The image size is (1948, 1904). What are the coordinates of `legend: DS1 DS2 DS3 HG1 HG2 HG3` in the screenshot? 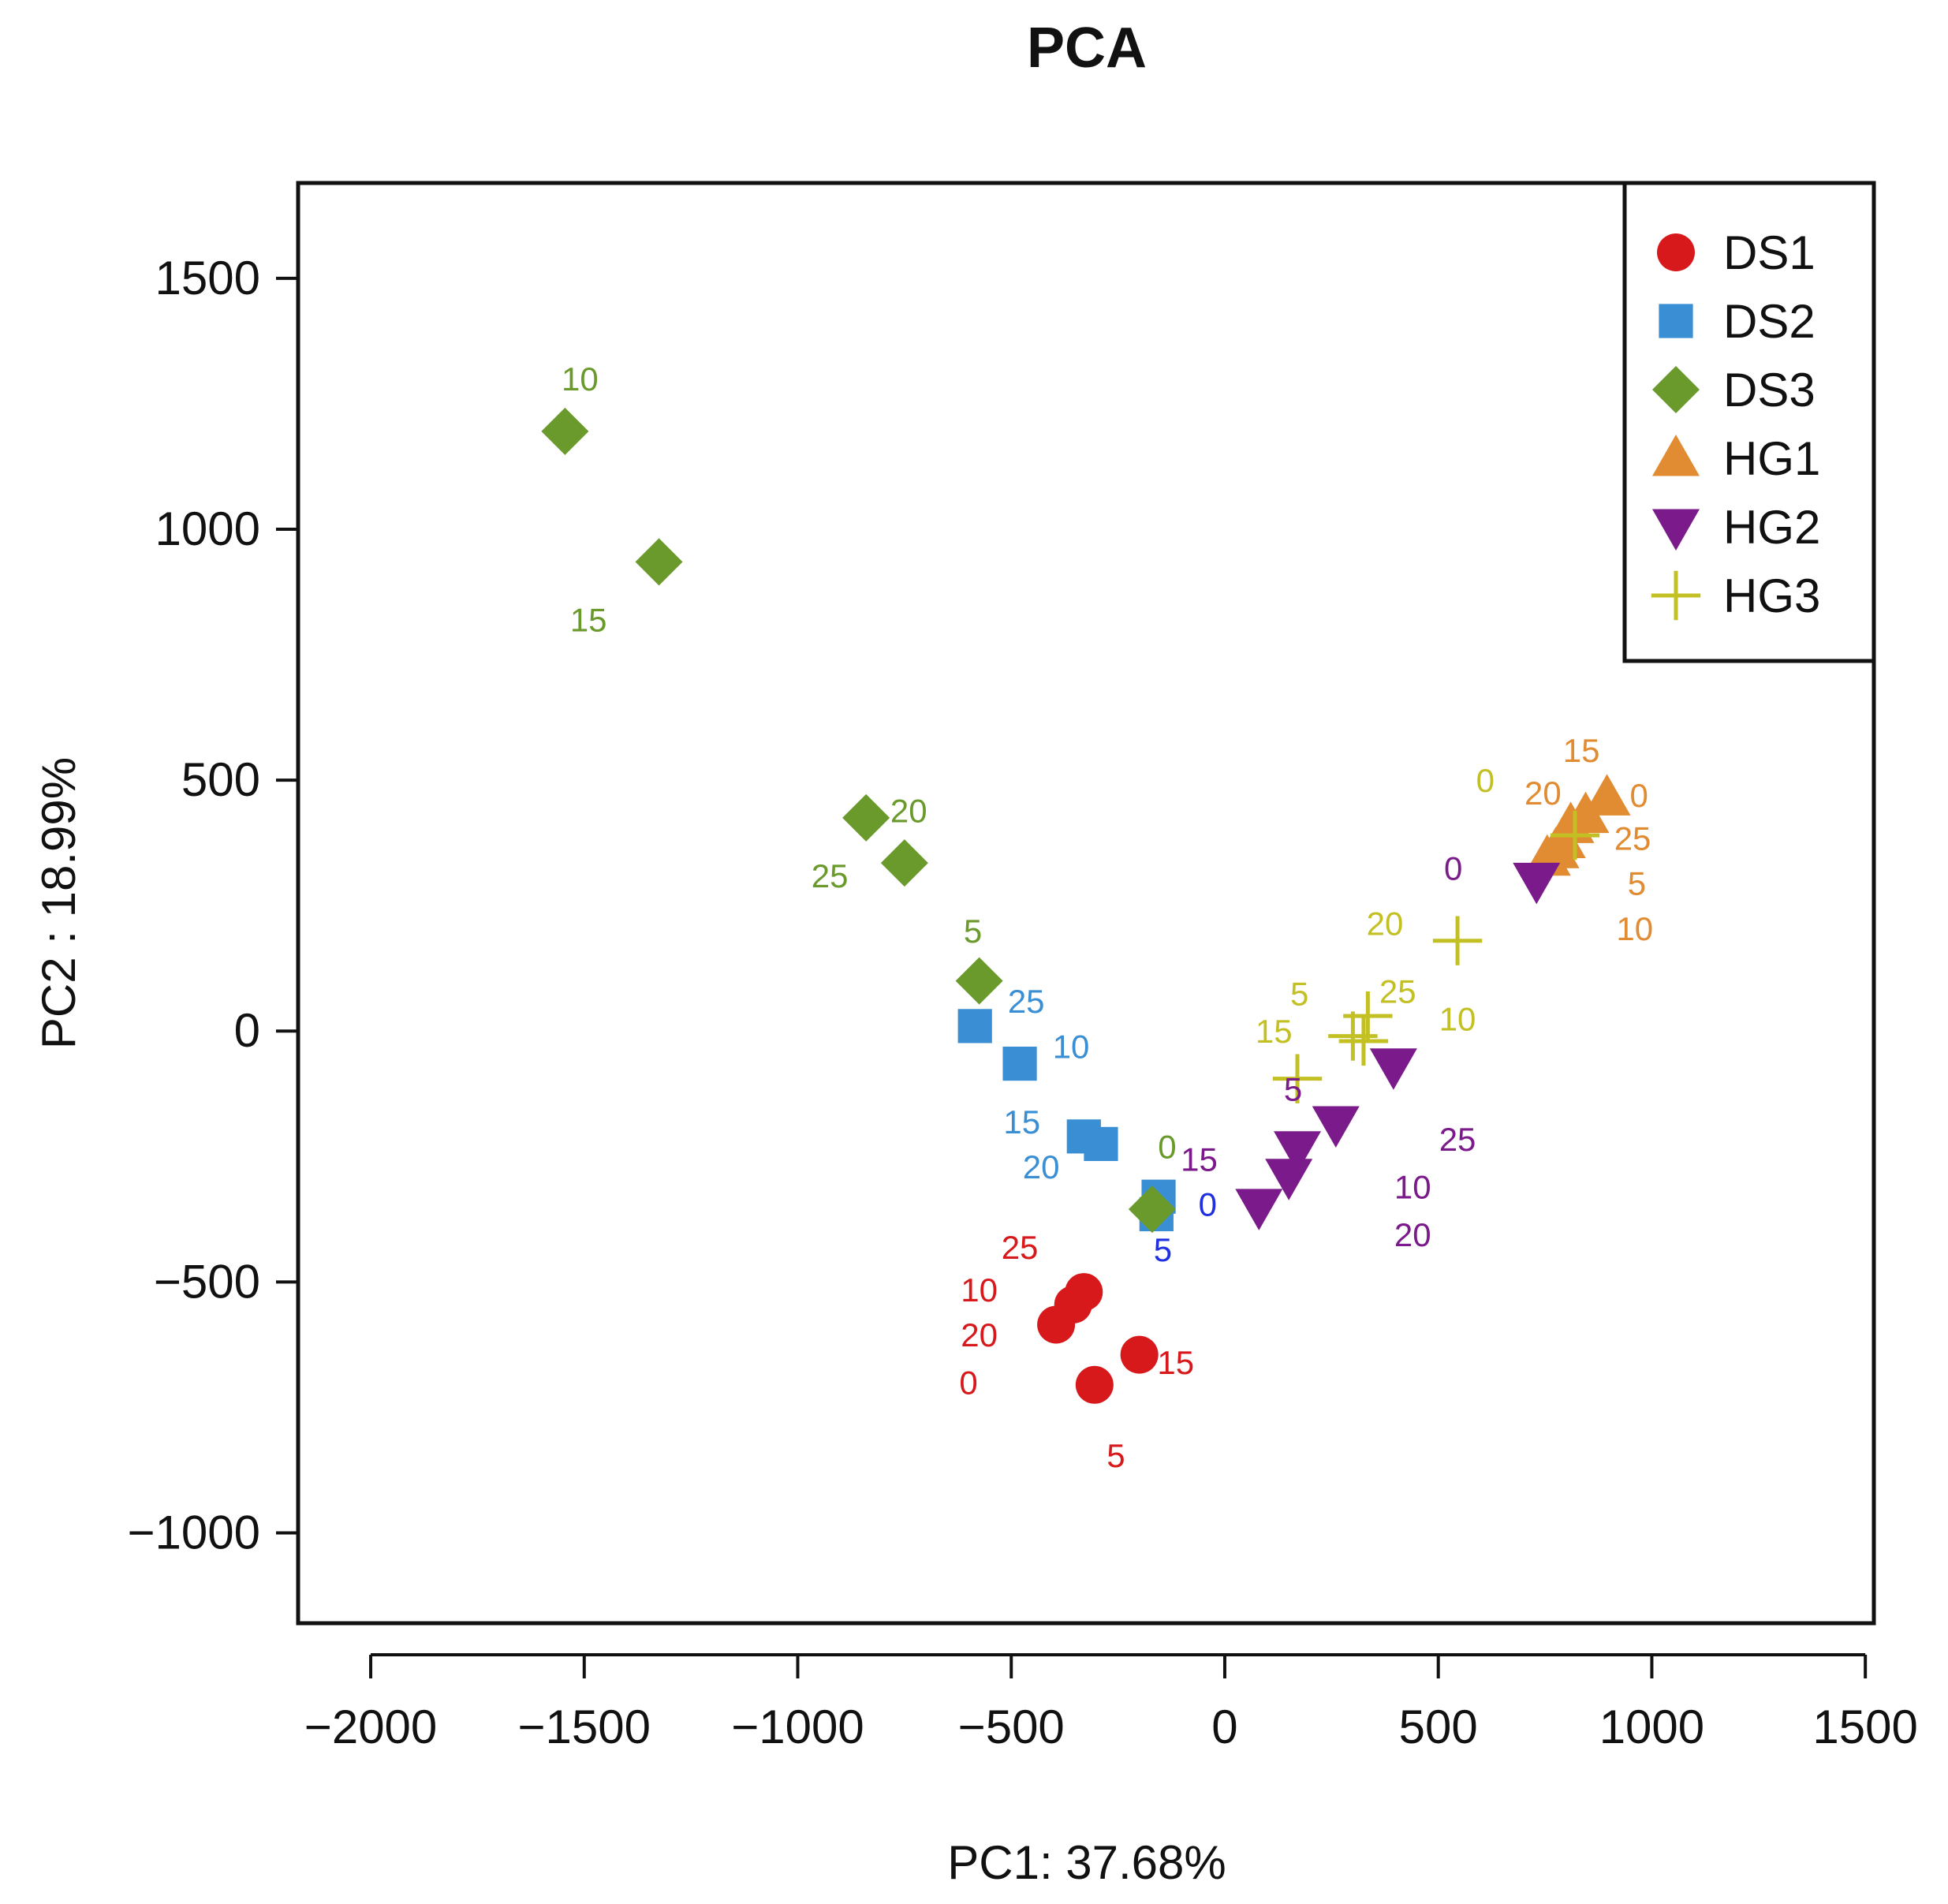 It's located at (1749, 422).